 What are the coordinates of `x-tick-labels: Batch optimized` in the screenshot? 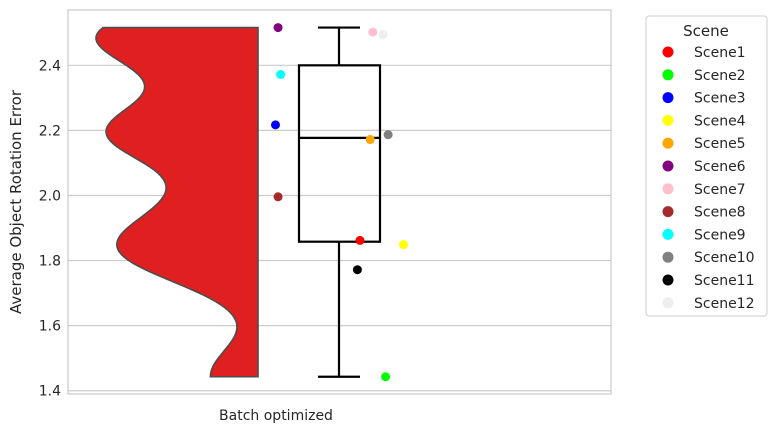 It's located at (276, 416).